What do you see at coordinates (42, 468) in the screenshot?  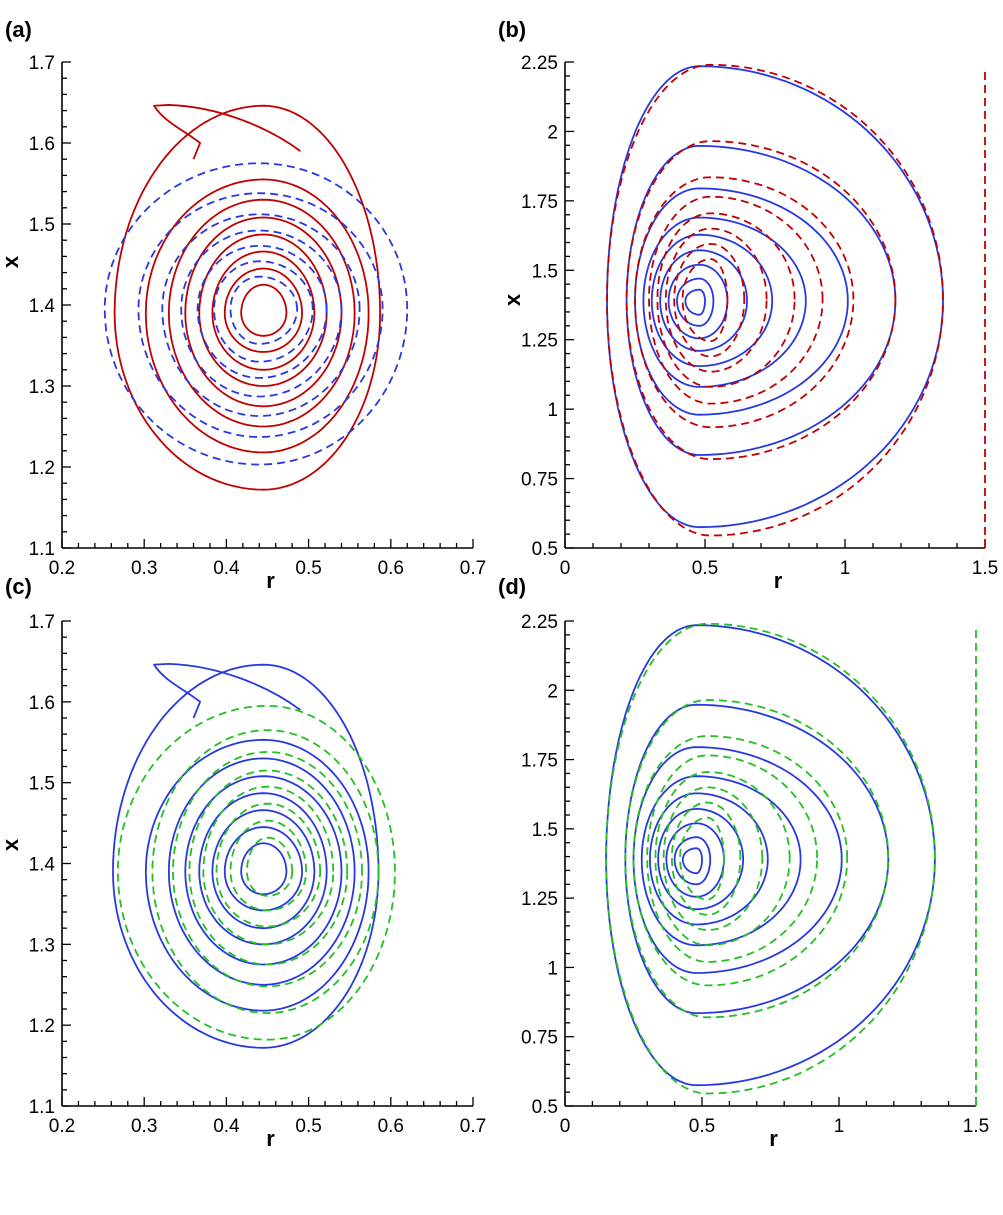 I see `y-tick-label: 1.2` at bounding box center [42, 468].